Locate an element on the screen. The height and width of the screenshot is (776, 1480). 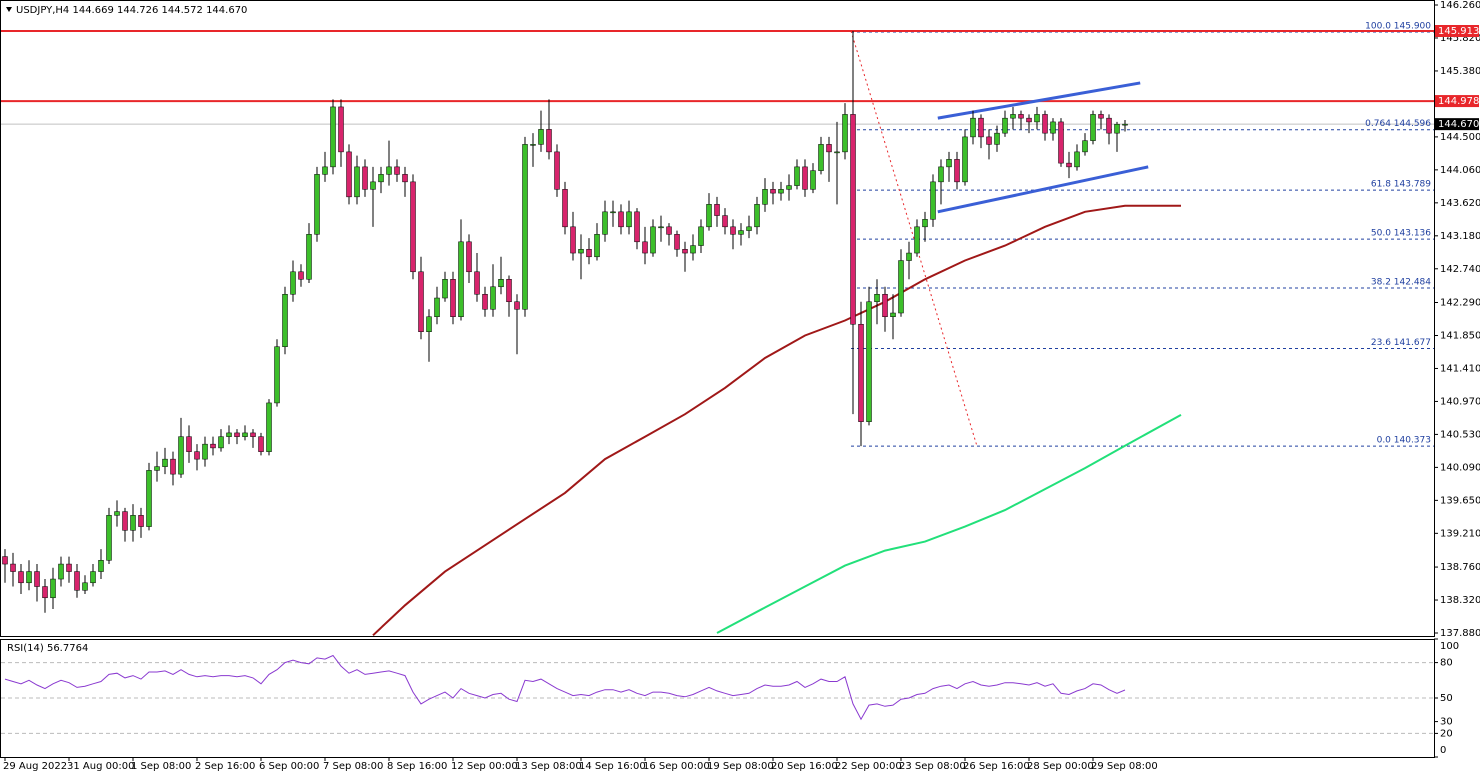
x-tick-label: 29 Aug 2022 is located at coordinates (35, 766).